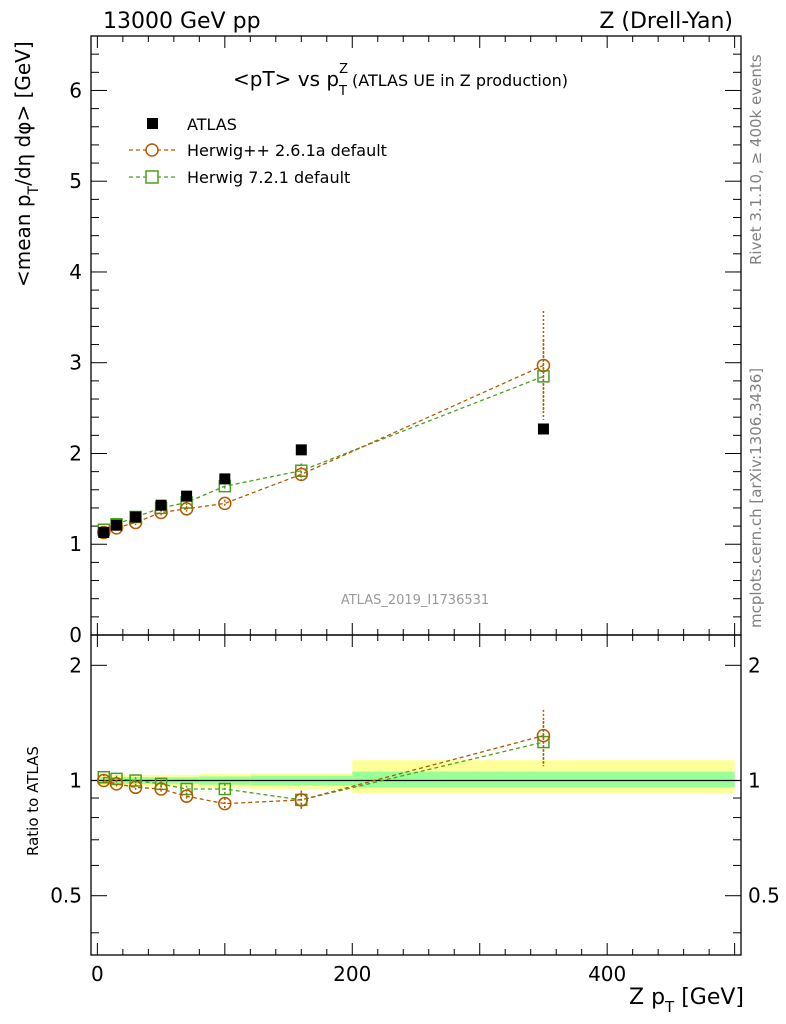  I want to click on ratio-y-axis-label: Ratio to ATLAS, so click(33, 801).